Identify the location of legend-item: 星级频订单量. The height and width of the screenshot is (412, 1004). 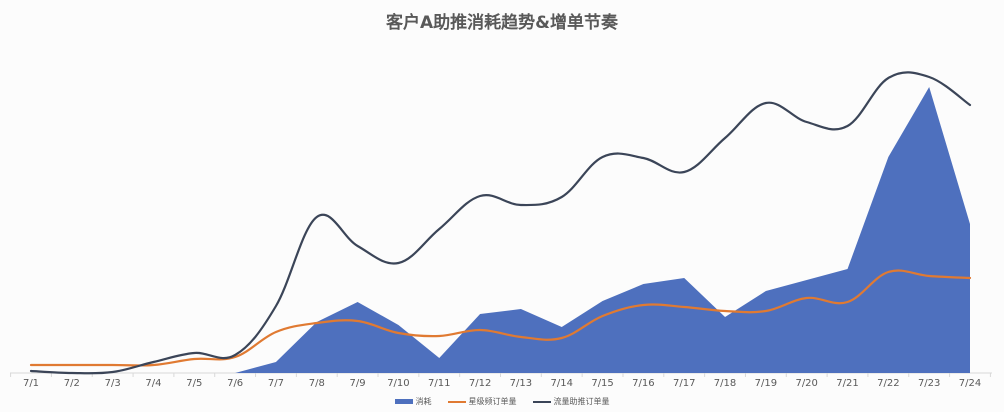
(482, 401).